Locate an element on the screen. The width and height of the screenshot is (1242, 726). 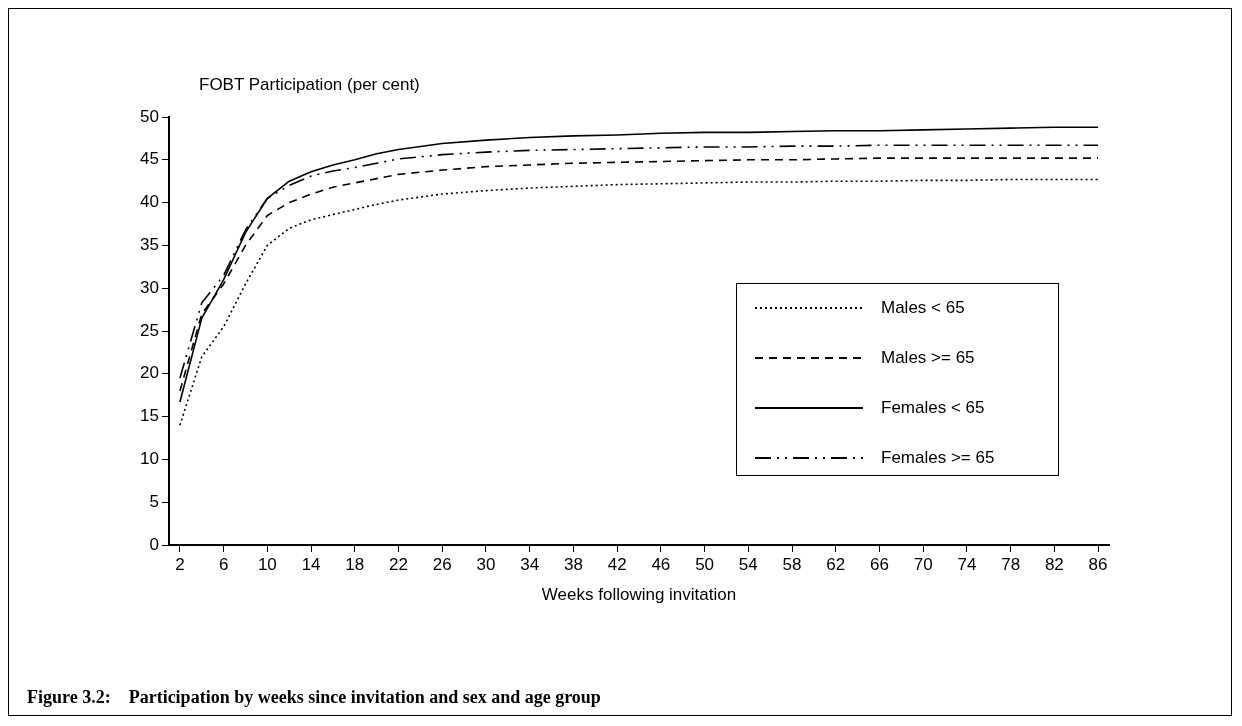
x-tick-label: 22 is located at coordinates (398, 564).